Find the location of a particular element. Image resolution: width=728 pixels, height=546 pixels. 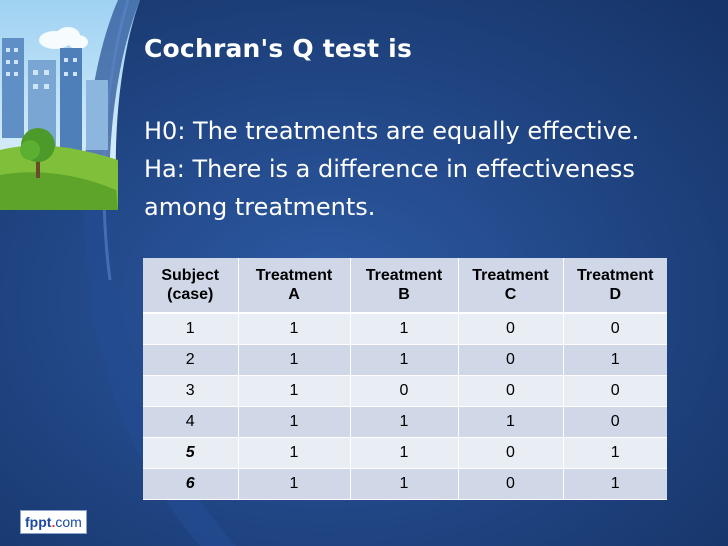

table-row: 5 1 1 0 1 is located at coordinates (405, 453).